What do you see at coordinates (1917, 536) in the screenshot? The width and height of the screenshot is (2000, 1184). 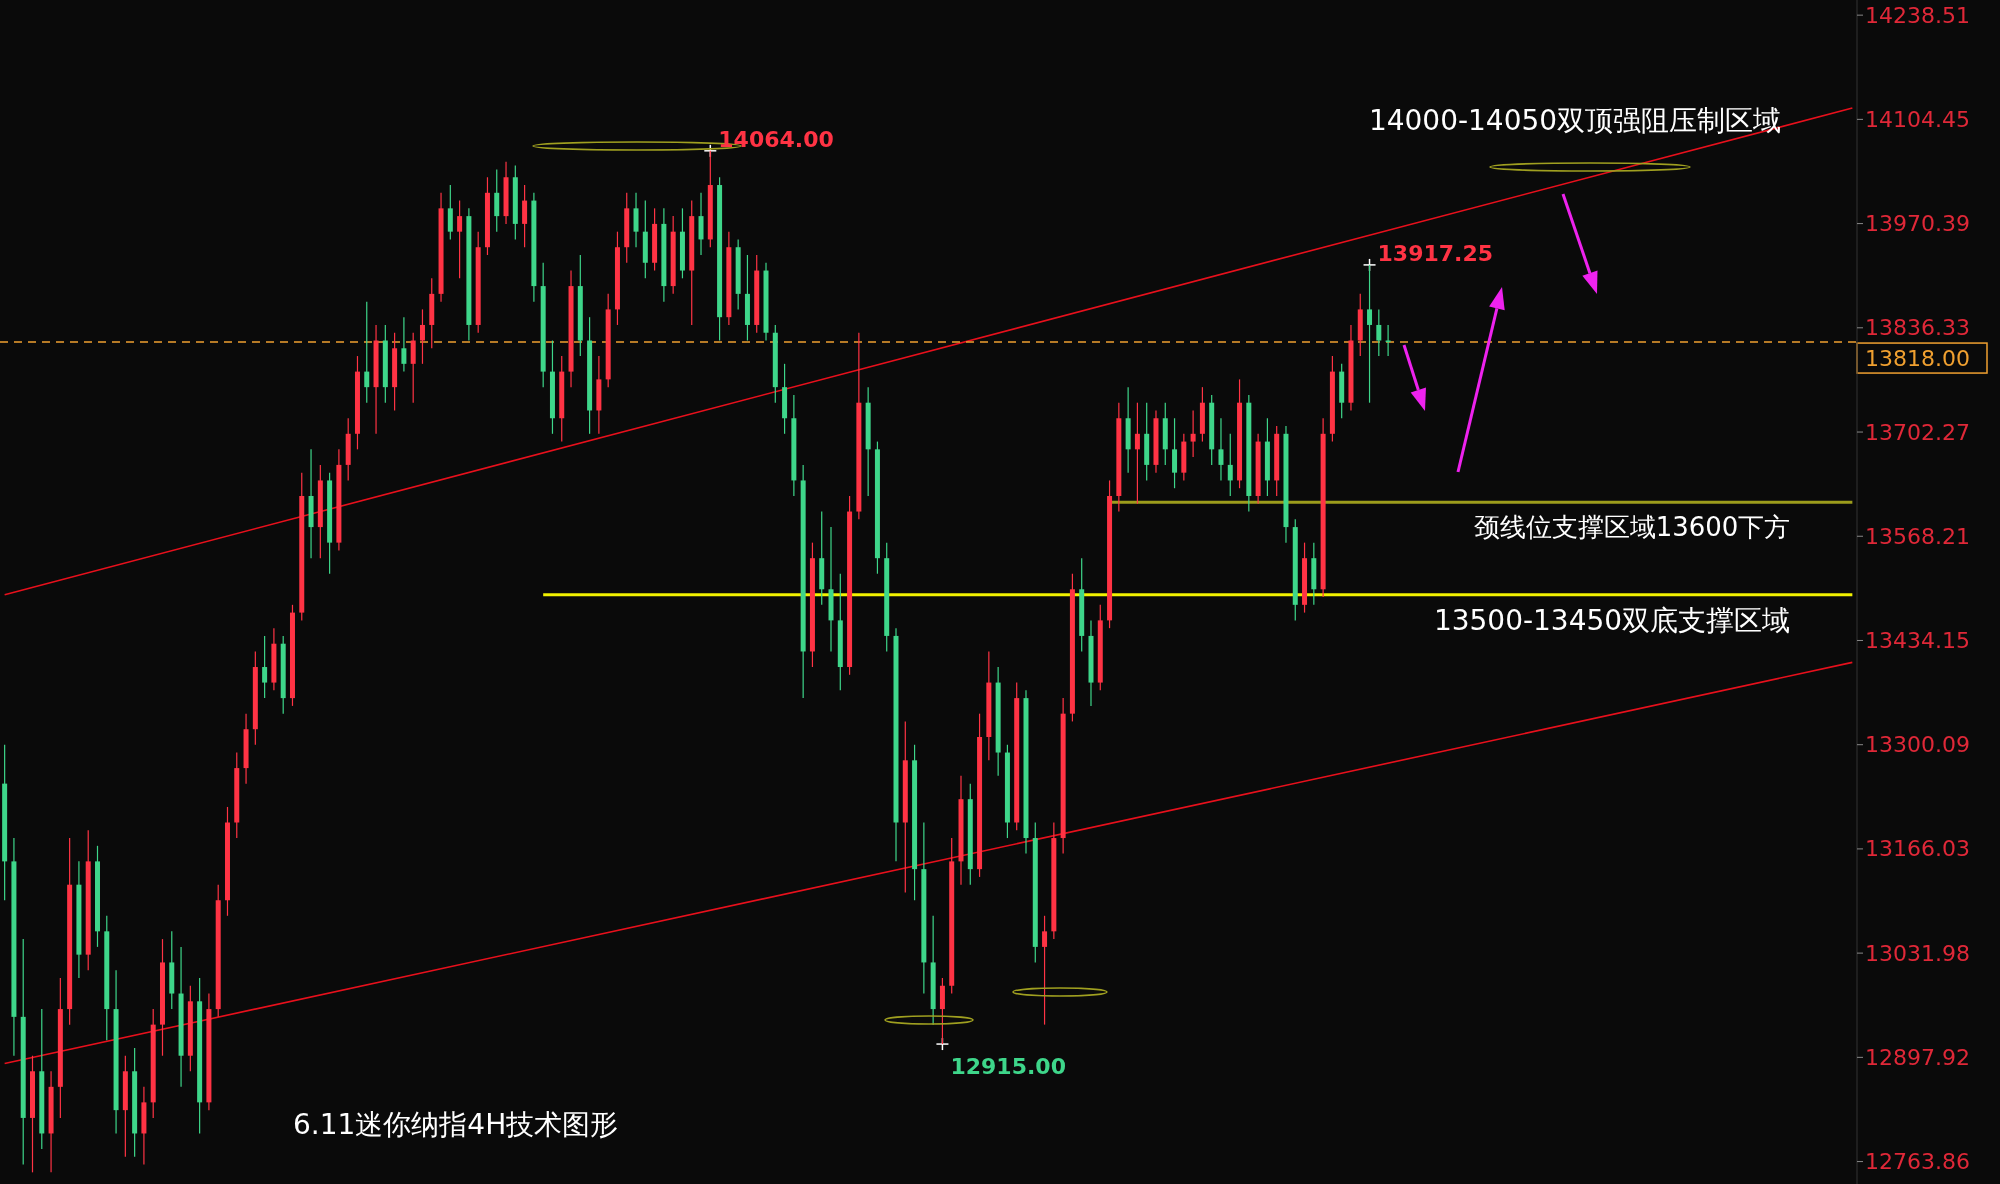 I see `y-tick-label: 13568.21` at bounding box center [1917, 536].